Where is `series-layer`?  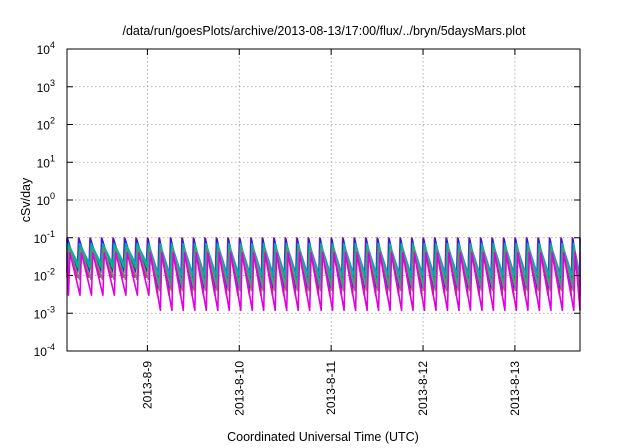 series-layer is located at coordinates (323, 274).